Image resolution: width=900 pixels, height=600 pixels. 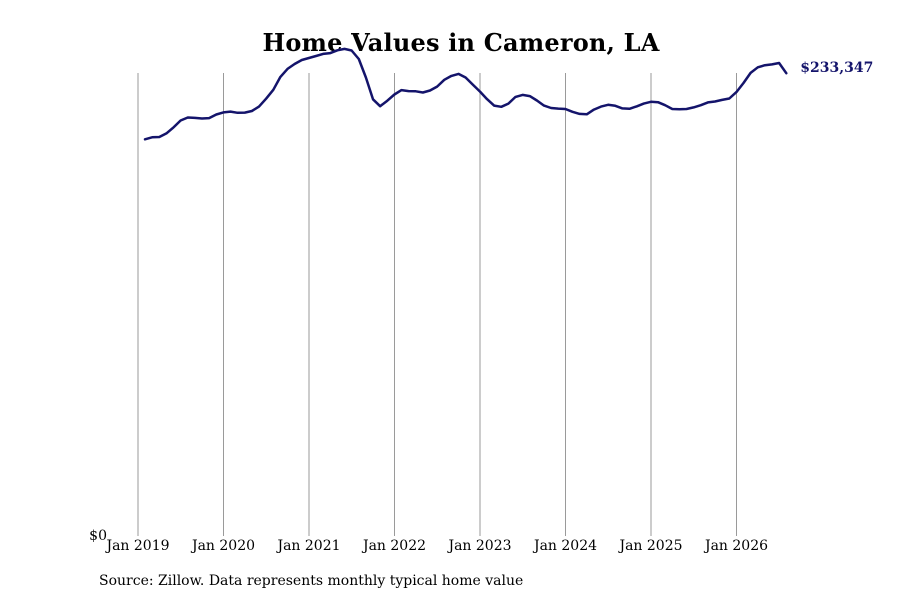 What do you see at coordinates (307, 546) in the screenshot?
I see `x-tick-label: Jan 2021` at bounding box center [307, 546].